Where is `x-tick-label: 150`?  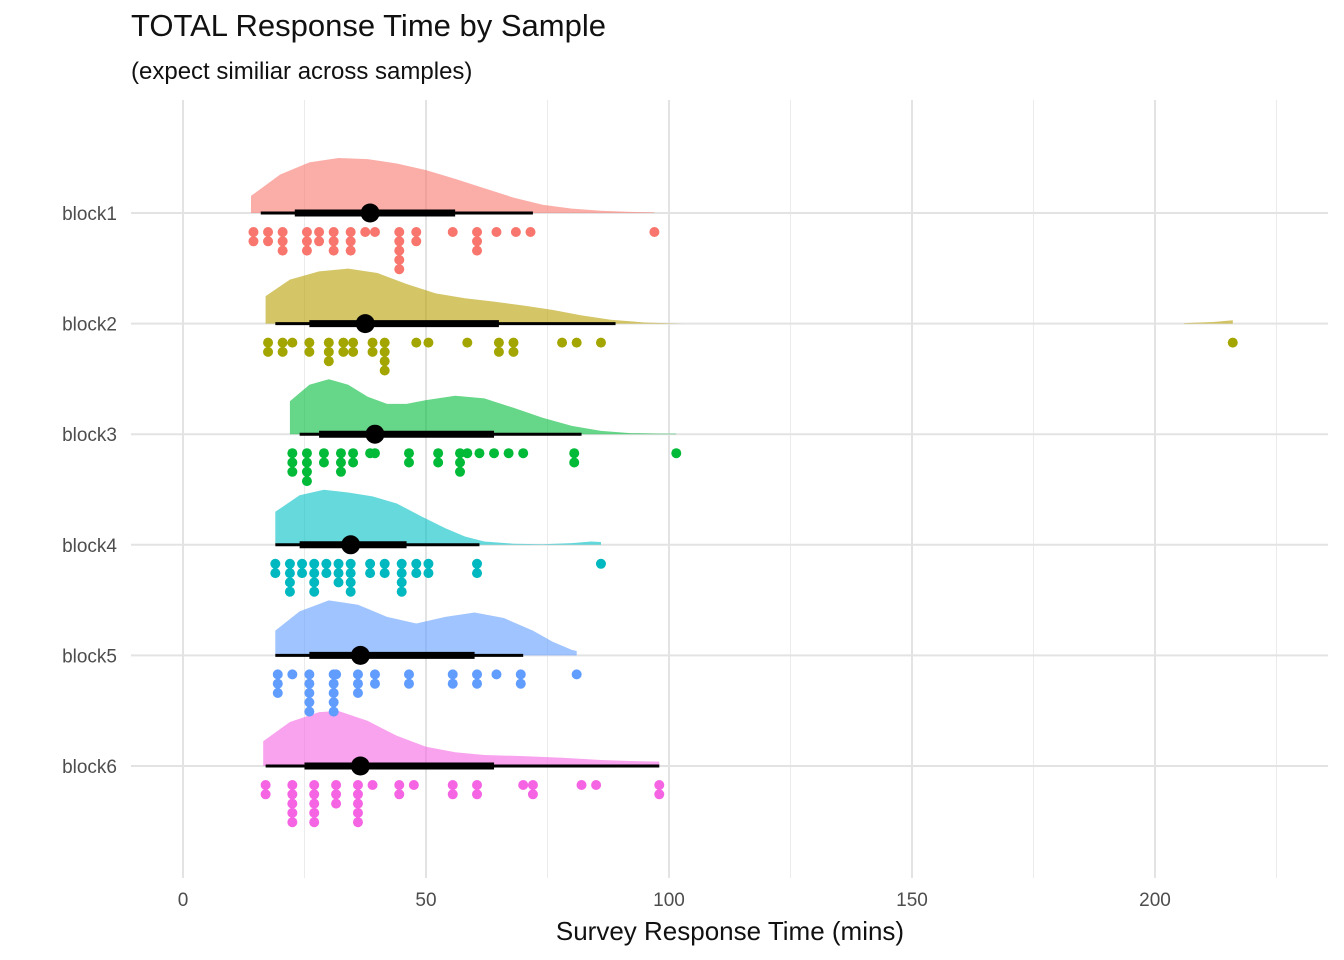
x-tick-label: 150 is located at coordinates (912, 900).